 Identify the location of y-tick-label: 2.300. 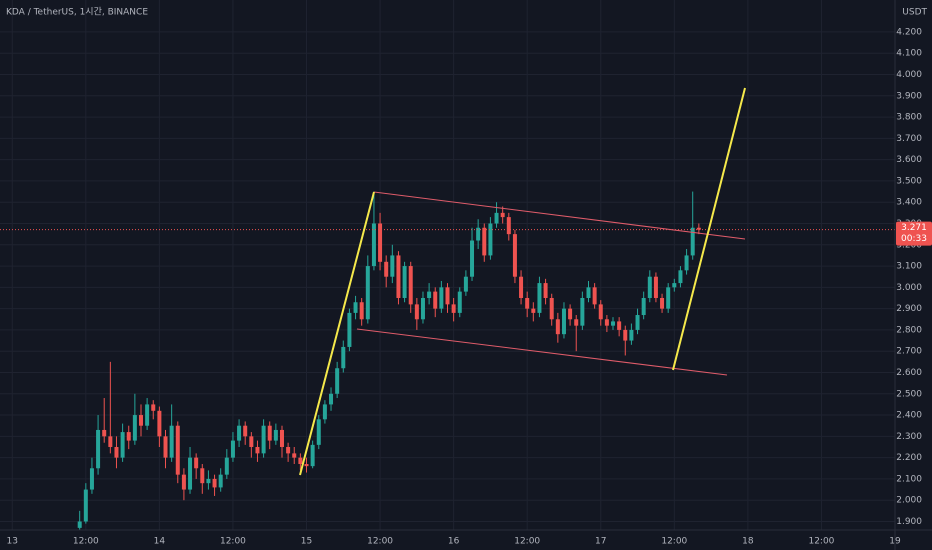
(909, 437).